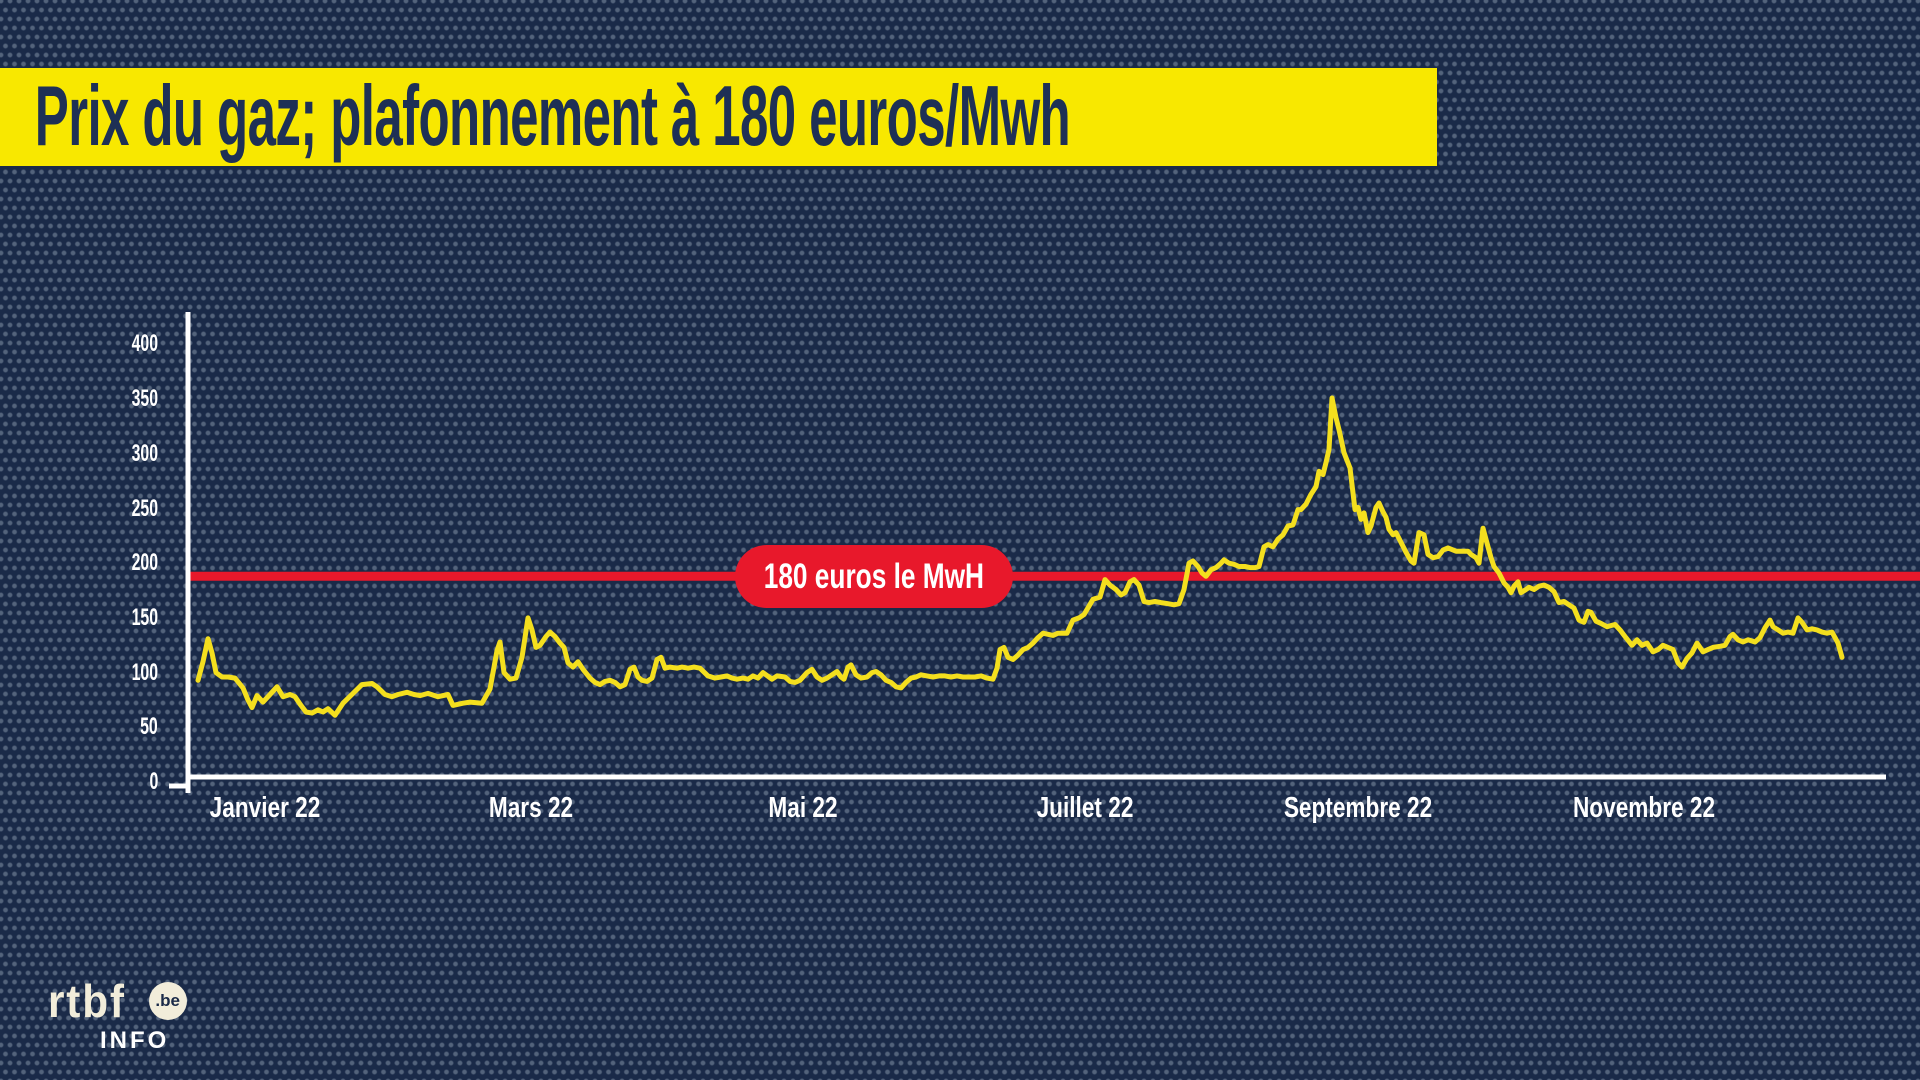  Describe the element at coordinates (144, 617) in the screenshot. I see `y-tick-label: 150` at that location.